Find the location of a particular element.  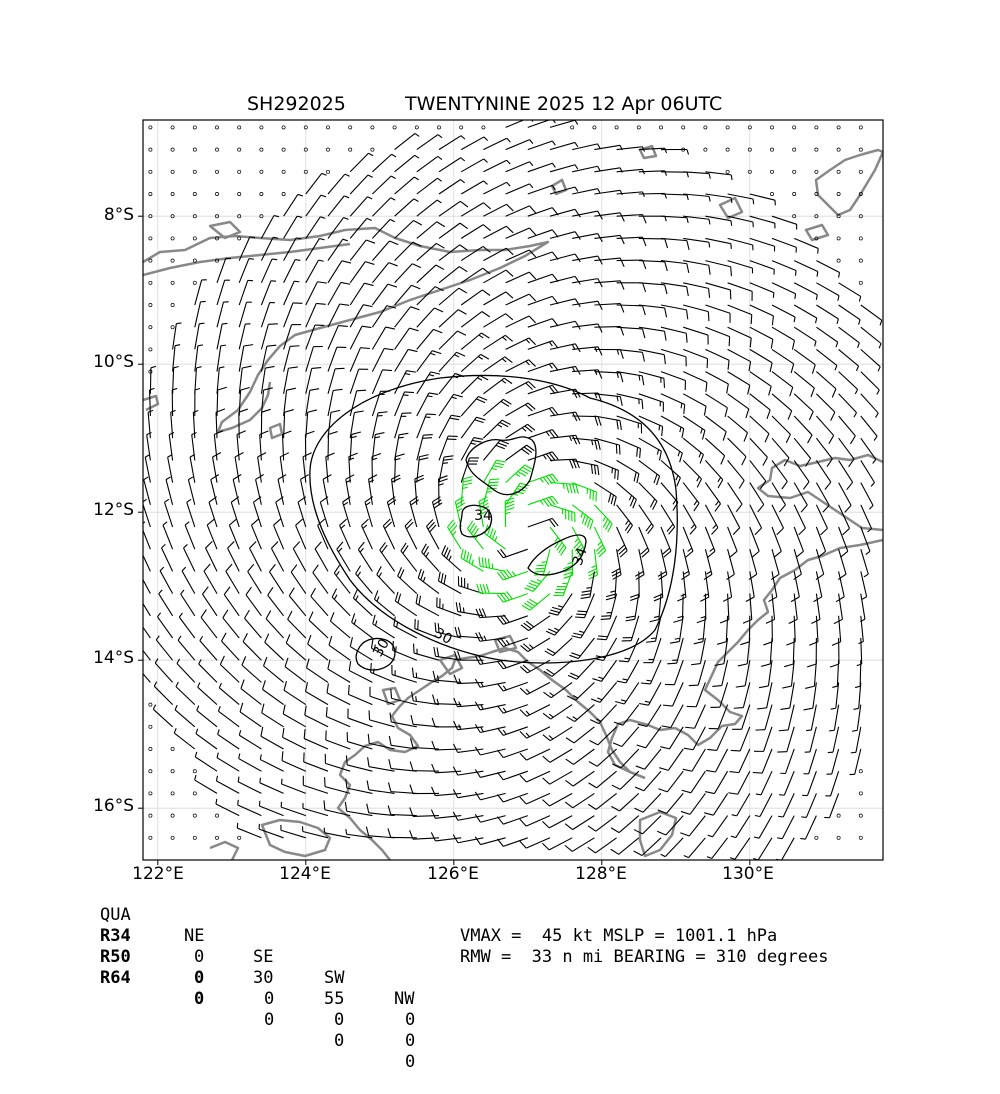

y-tick-12s: 12°S is located at coordinates (104, 510).